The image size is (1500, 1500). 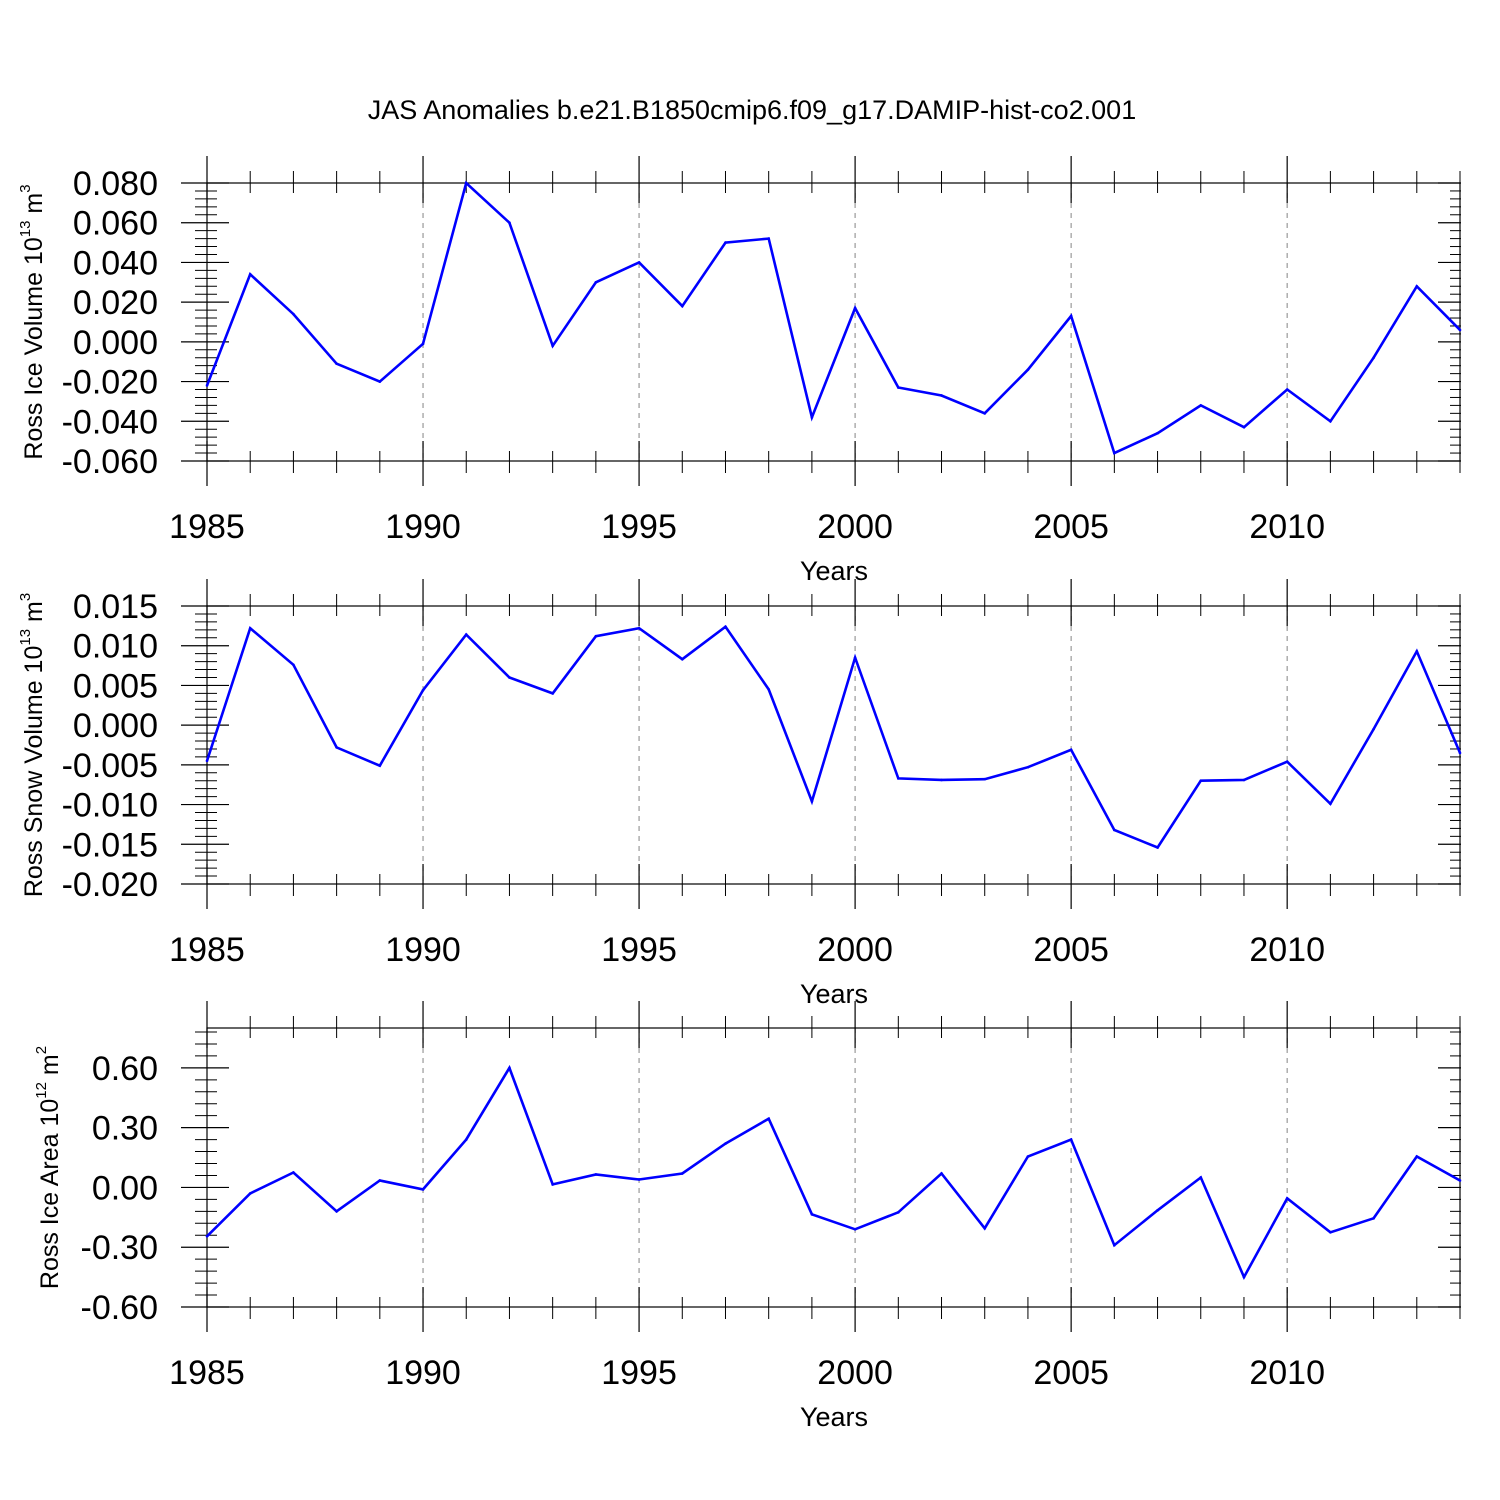 What do you see at coordinates (115, 607) in the screenshot?
I see `y-tick-label: 0.015` at bounding box center [115, 607].